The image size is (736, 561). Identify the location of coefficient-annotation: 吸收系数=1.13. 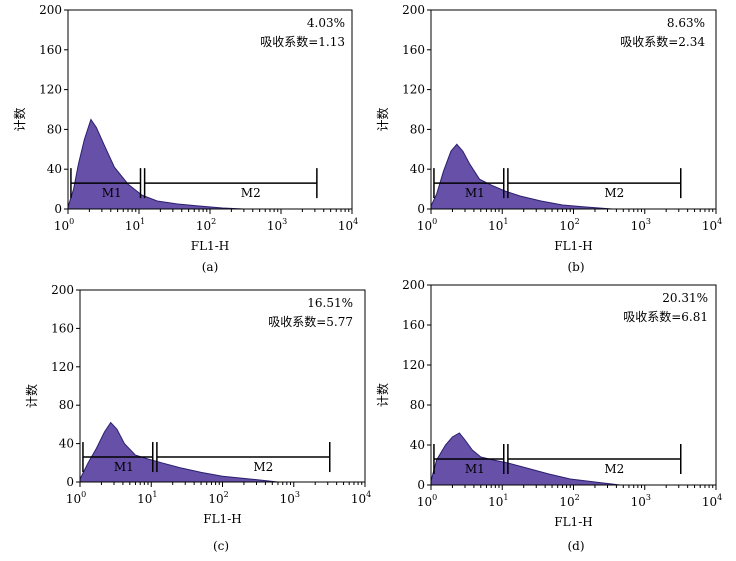
(302, 41).